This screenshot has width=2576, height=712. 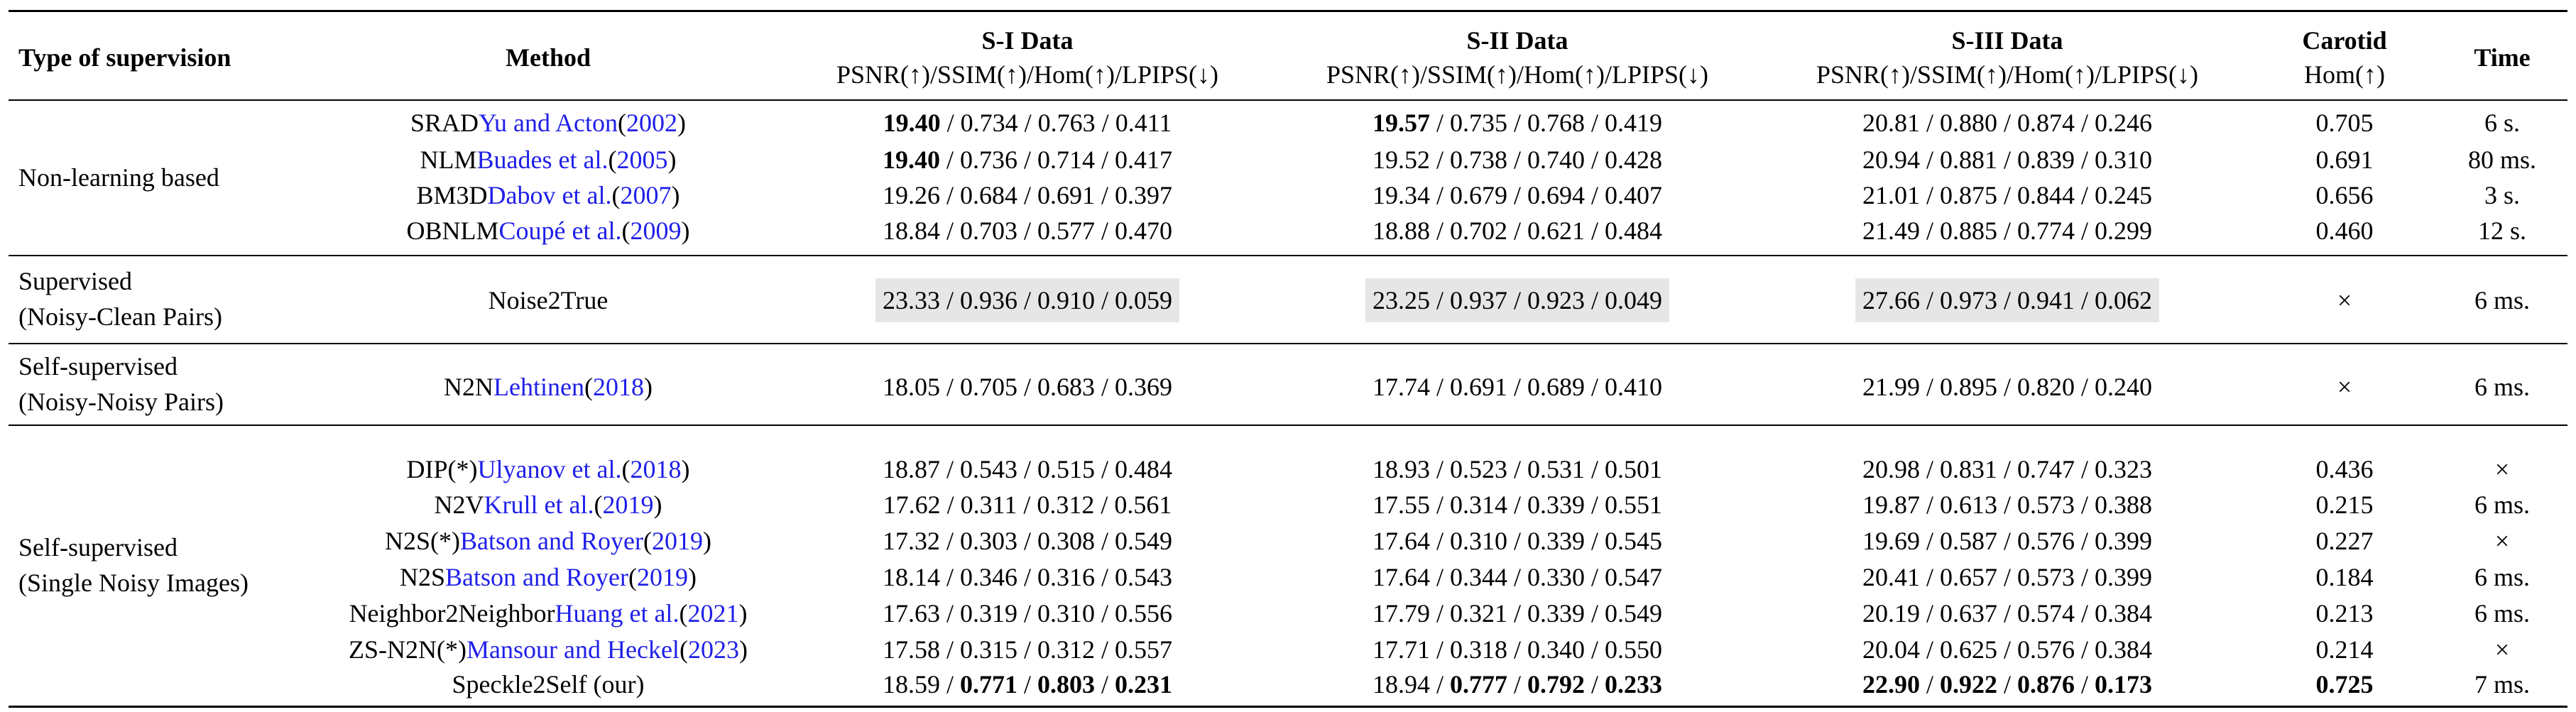 I want to click on citation-link: Huang et al., so click(x=617, y=614).